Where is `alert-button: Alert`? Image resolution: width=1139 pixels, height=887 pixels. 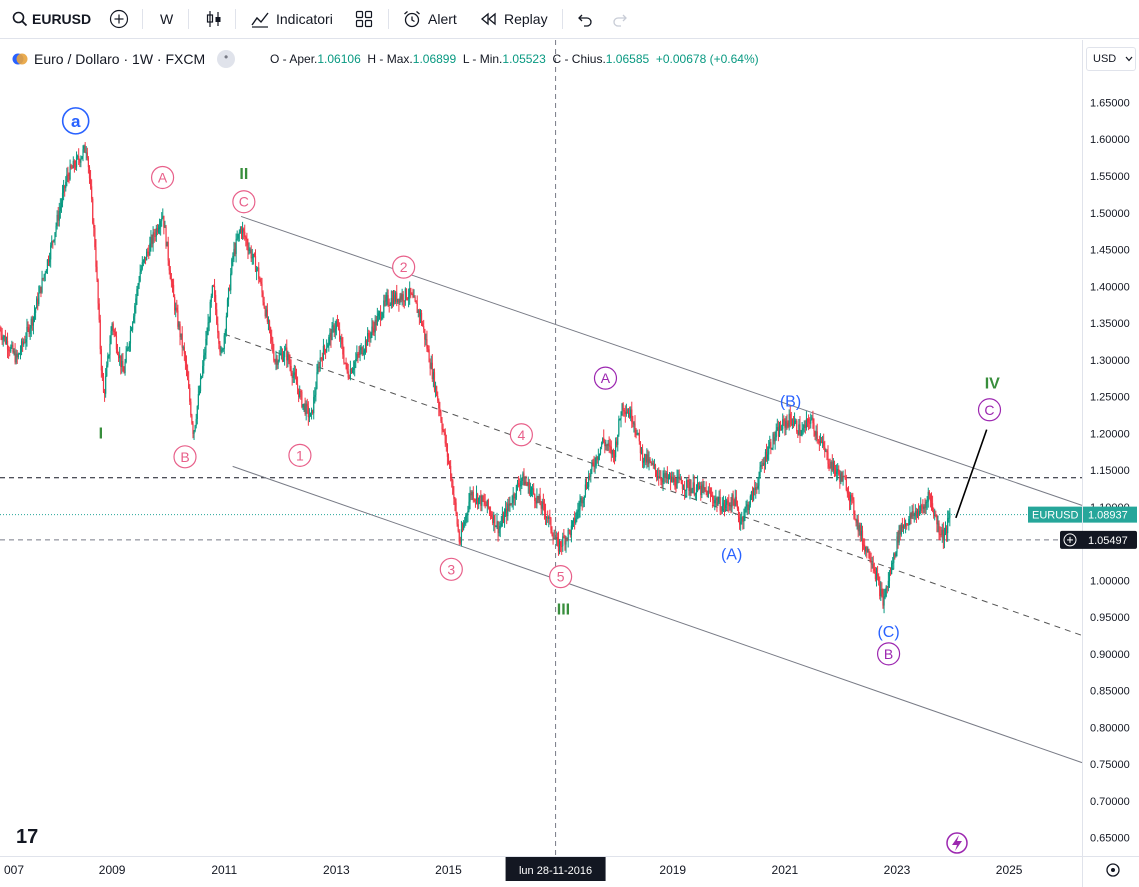
alert-button: Alert is located at coordinates (429, 19).